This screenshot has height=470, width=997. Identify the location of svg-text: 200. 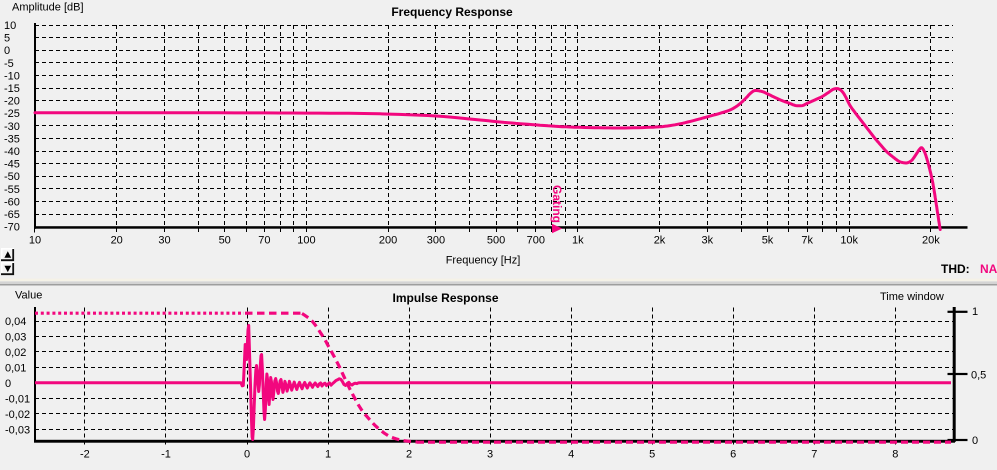
(388, 241).